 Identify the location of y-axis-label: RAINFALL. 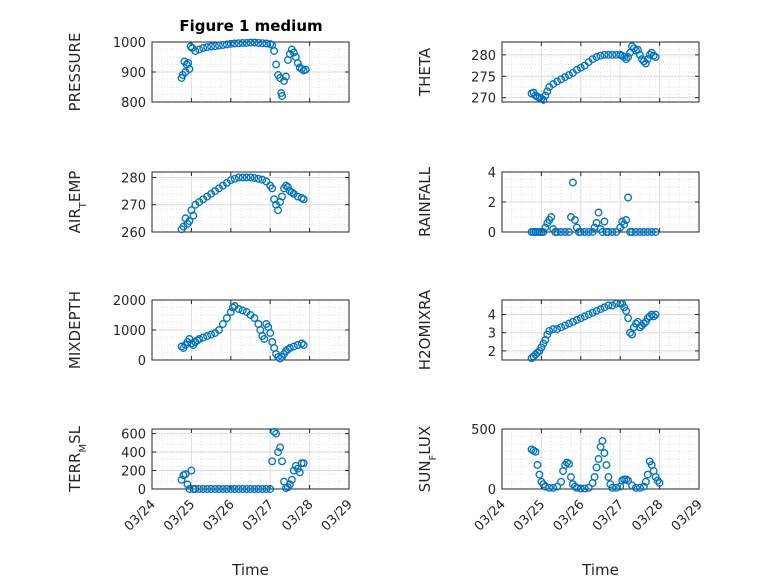
(425, 201).